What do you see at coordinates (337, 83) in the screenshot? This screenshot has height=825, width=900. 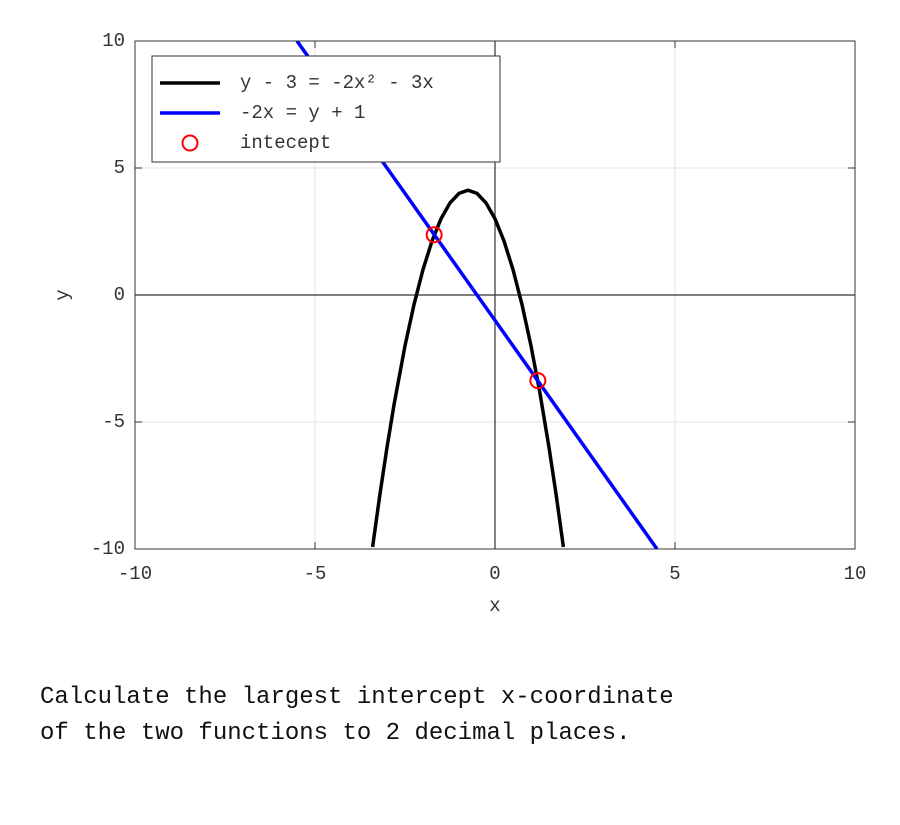 I see `legend-label: y - 3 = -2x² - 3x` at bounding box center [337, 83].